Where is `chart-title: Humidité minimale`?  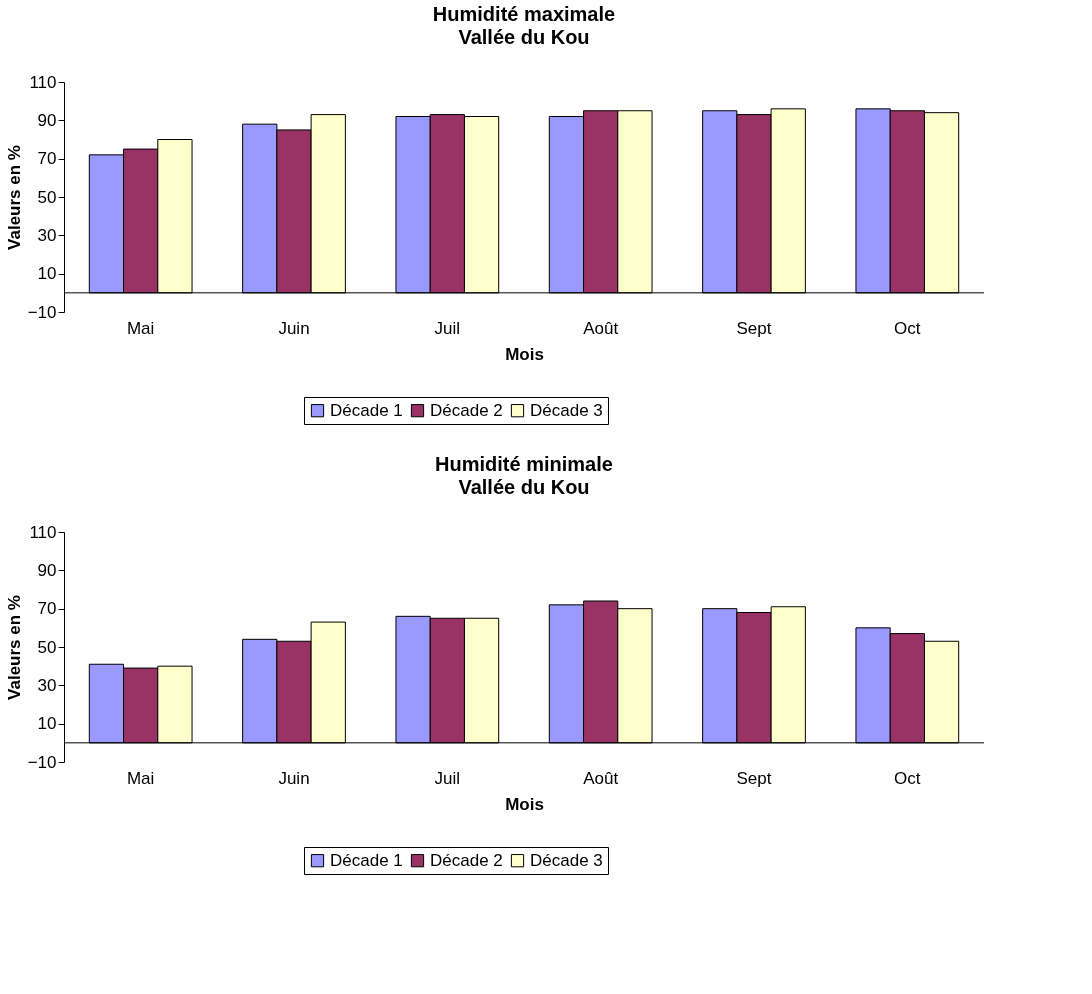 chart-title: Humidité minimale is located at coordinates (524, 464).